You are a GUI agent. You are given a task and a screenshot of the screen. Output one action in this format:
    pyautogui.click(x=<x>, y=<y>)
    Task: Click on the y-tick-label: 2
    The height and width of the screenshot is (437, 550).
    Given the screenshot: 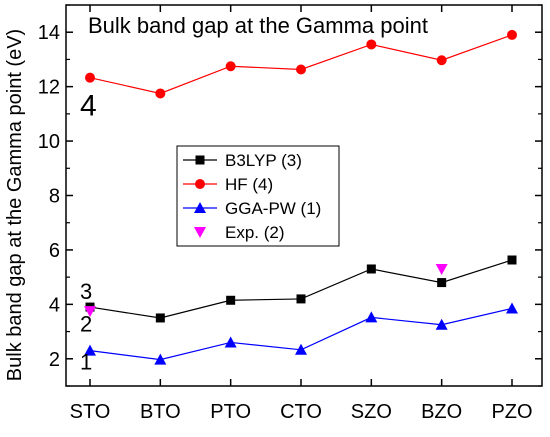 What is the action you would take?
    pyautogui.click(x=54, y=360)
    